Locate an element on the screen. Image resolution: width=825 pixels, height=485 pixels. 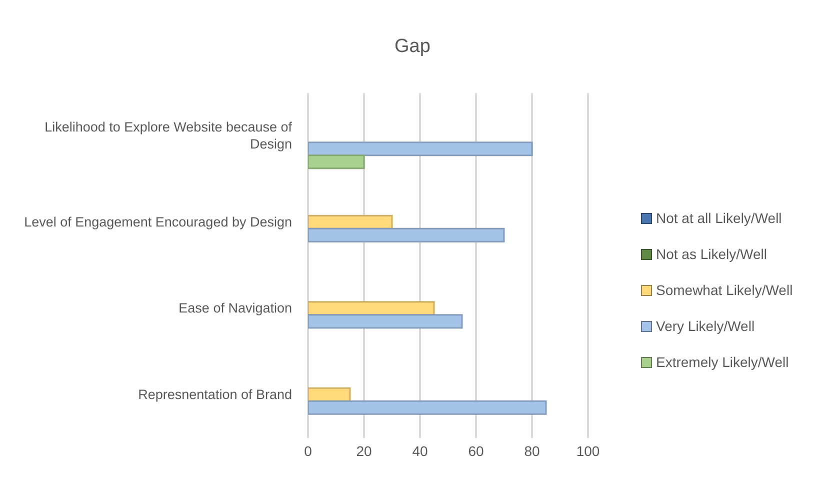
y-tick-label: Ease of Navigation is located at coordinates (235, 308).